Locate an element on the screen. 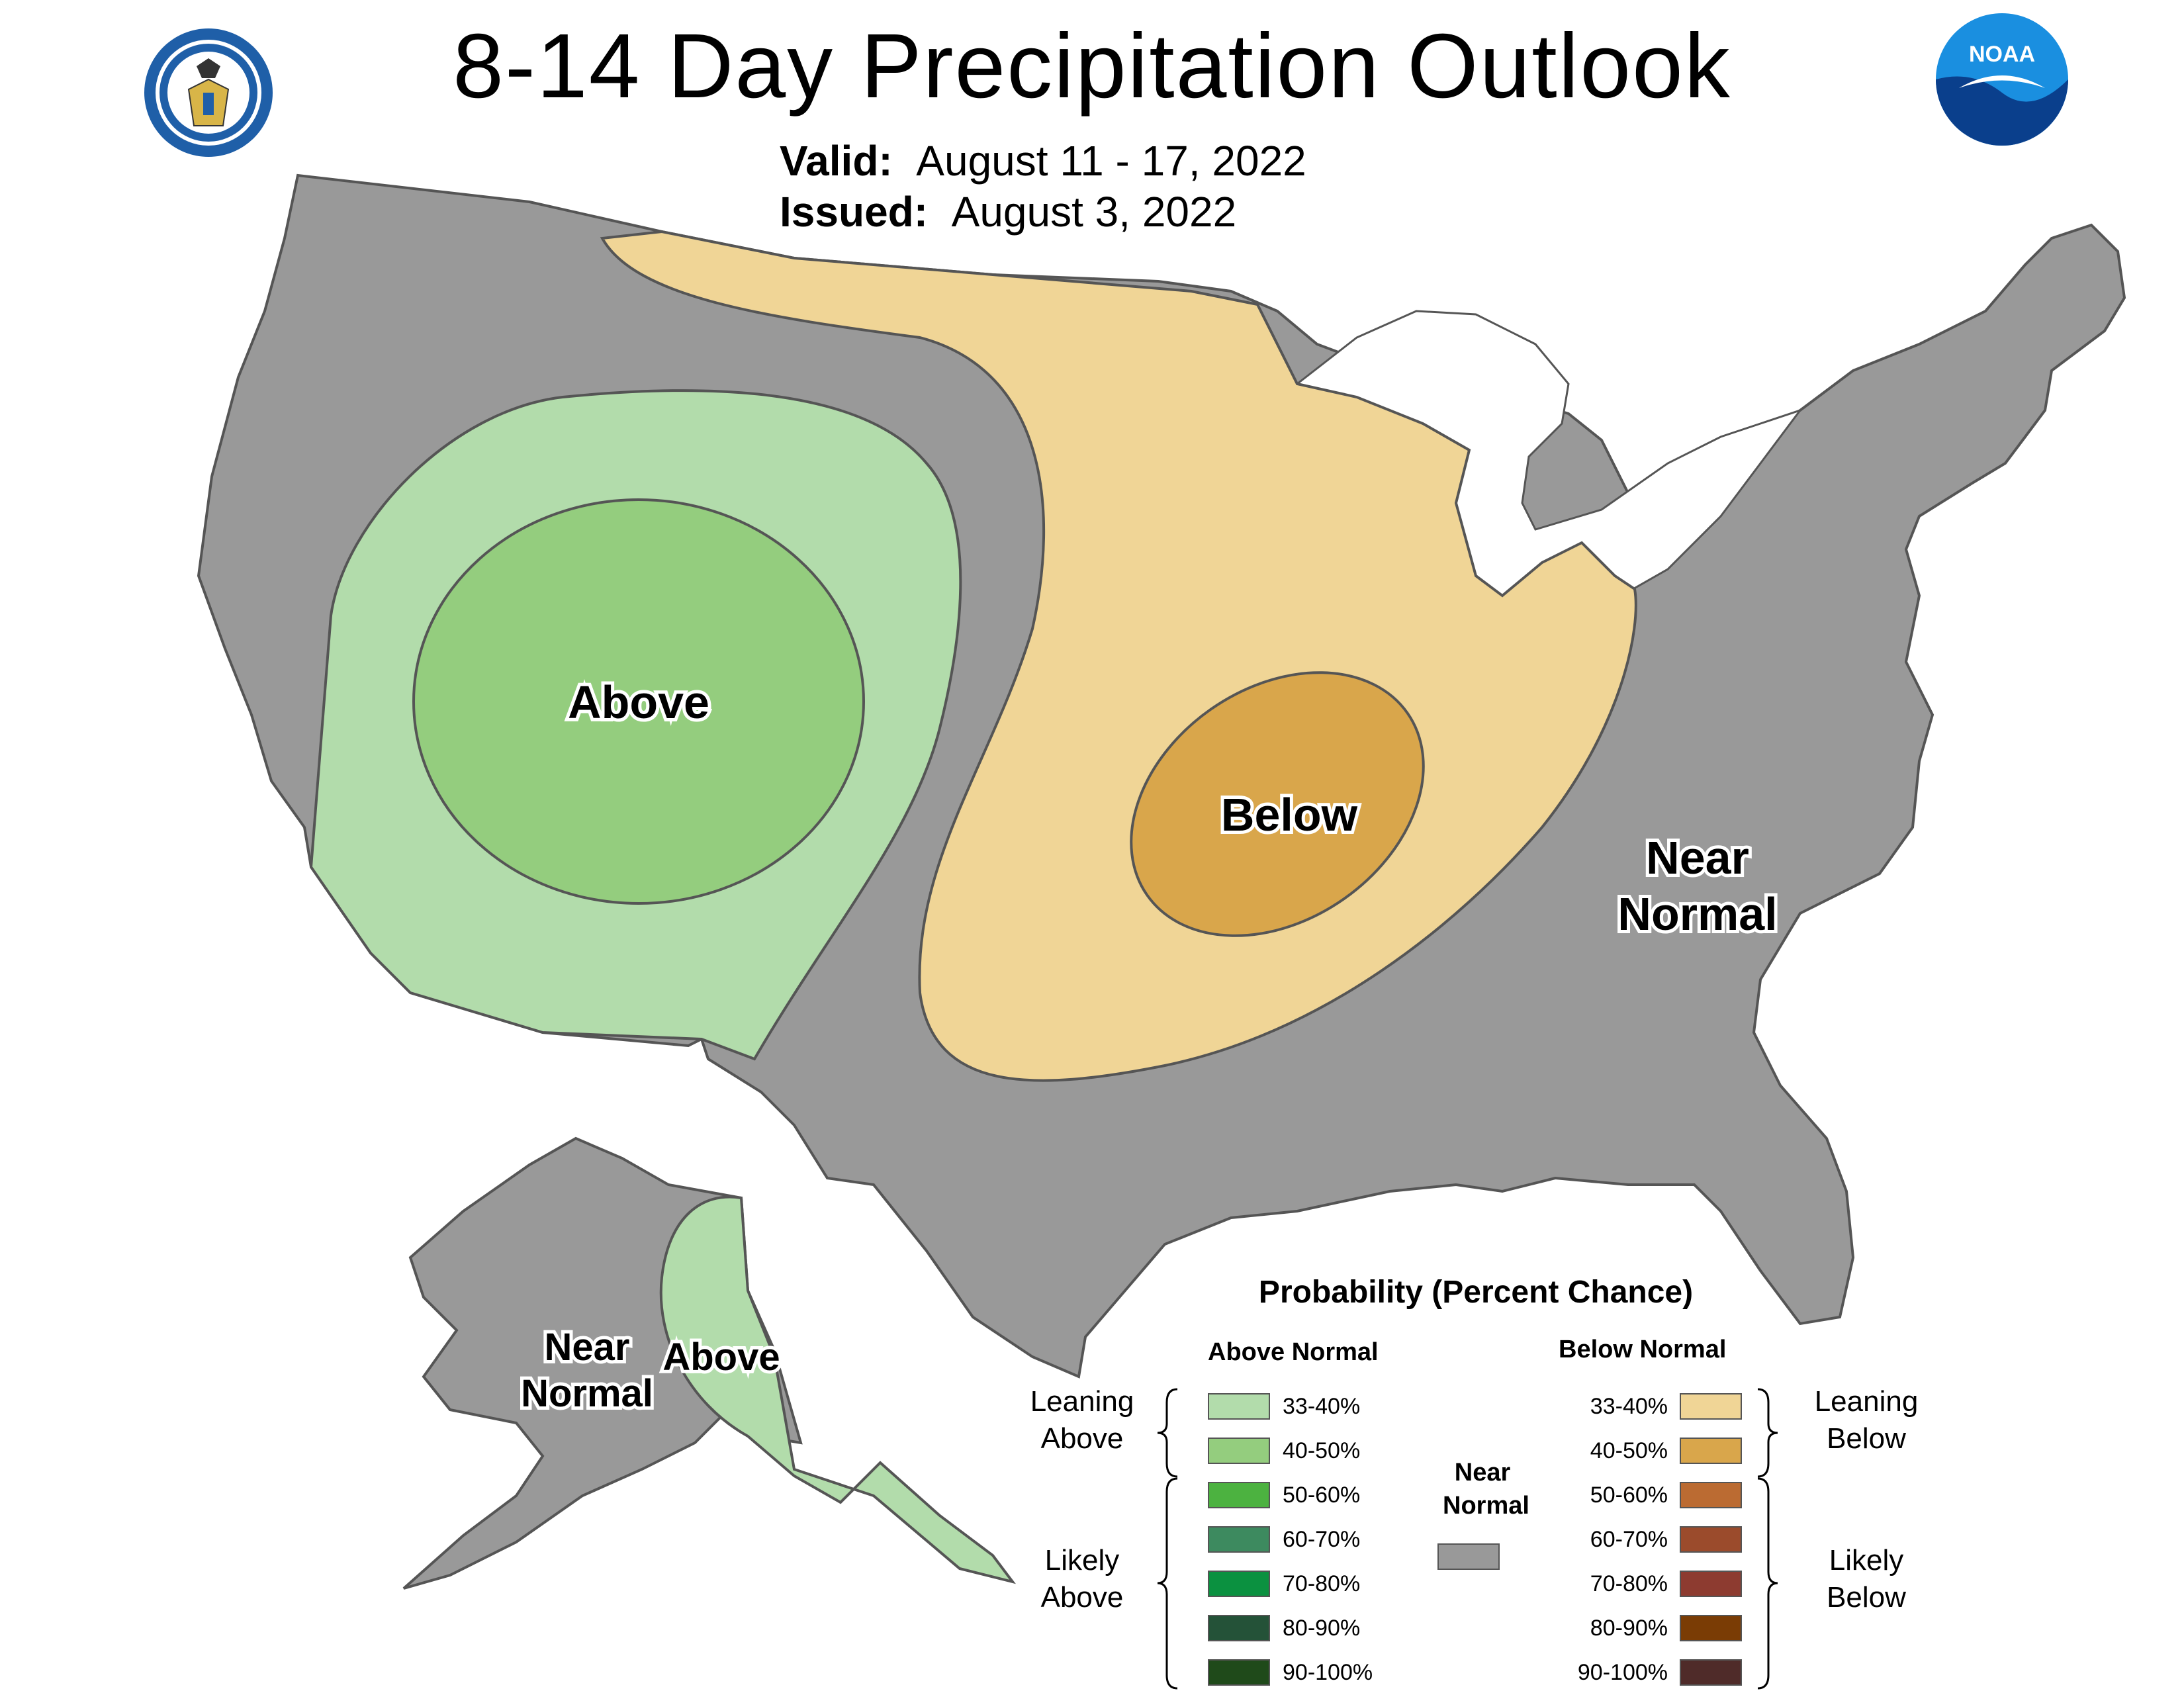 This screenshot has width=2184, height=1691. legend-below-label-1: 40-50% is located at coordinates (1629, 1450).